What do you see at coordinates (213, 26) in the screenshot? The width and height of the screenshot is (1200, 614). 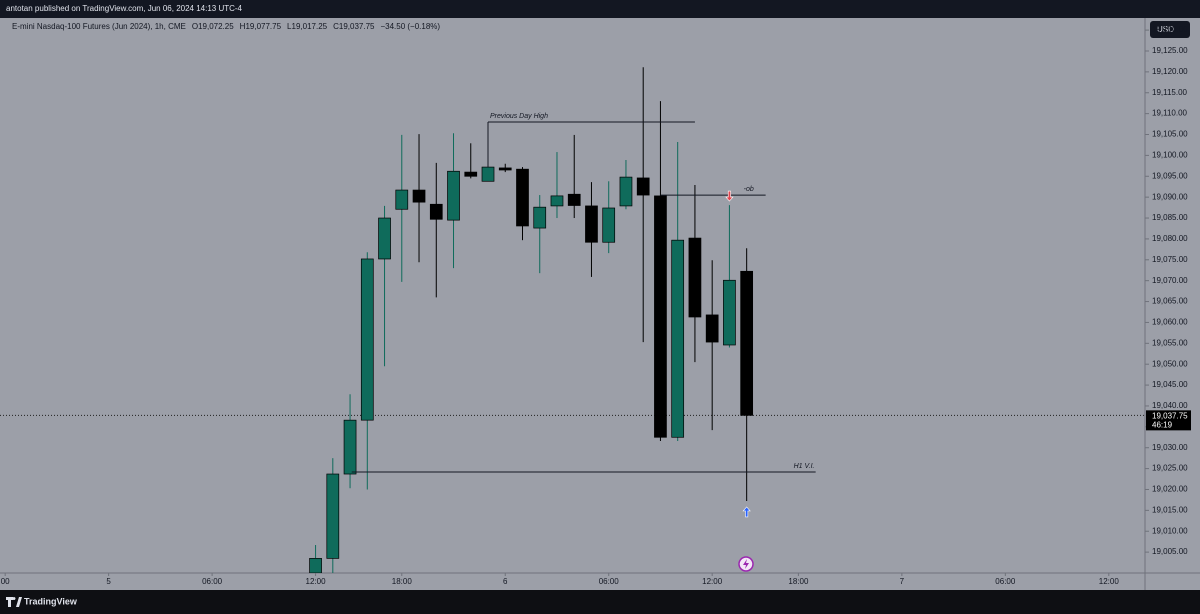 I see `legend-item: O19,072.25` at bounding box center [213, 26].